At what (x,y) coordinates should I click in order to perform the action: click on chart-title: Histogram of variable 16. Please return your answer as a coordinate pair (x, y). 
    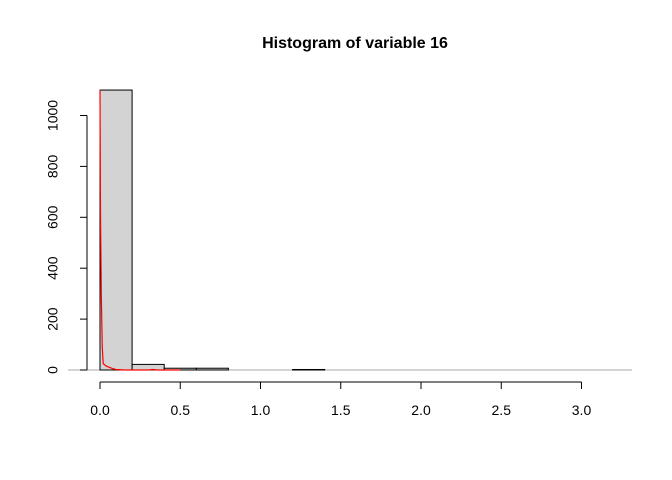
    Looking at the image, I should click on (355, 43).